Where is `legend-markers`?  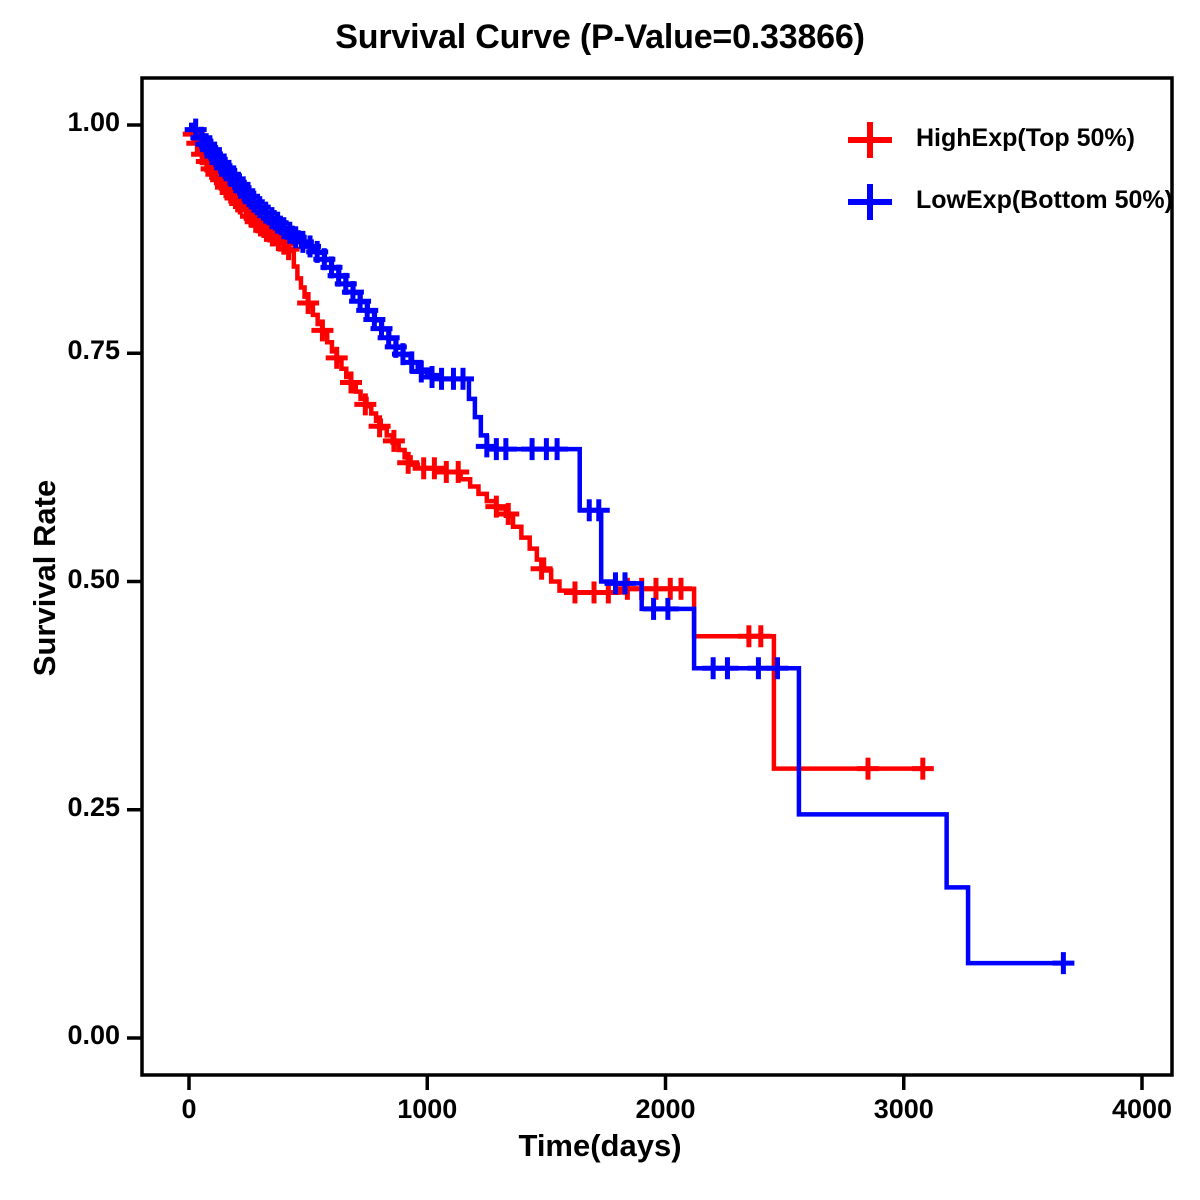
legend-markers is located at coordinates (870, 171).